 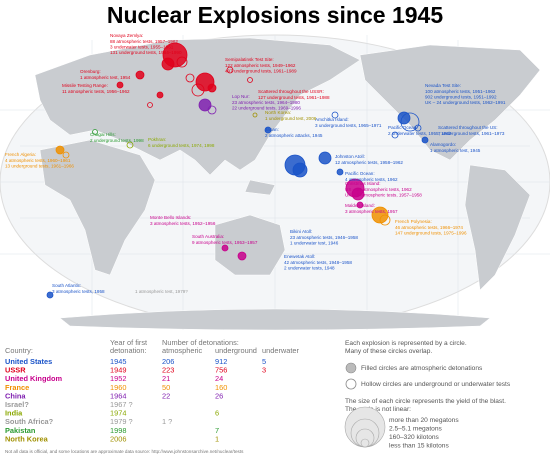 I want to click on annotation-line: 7 underground tests, 1961–1973, so click(x=471, y=133).